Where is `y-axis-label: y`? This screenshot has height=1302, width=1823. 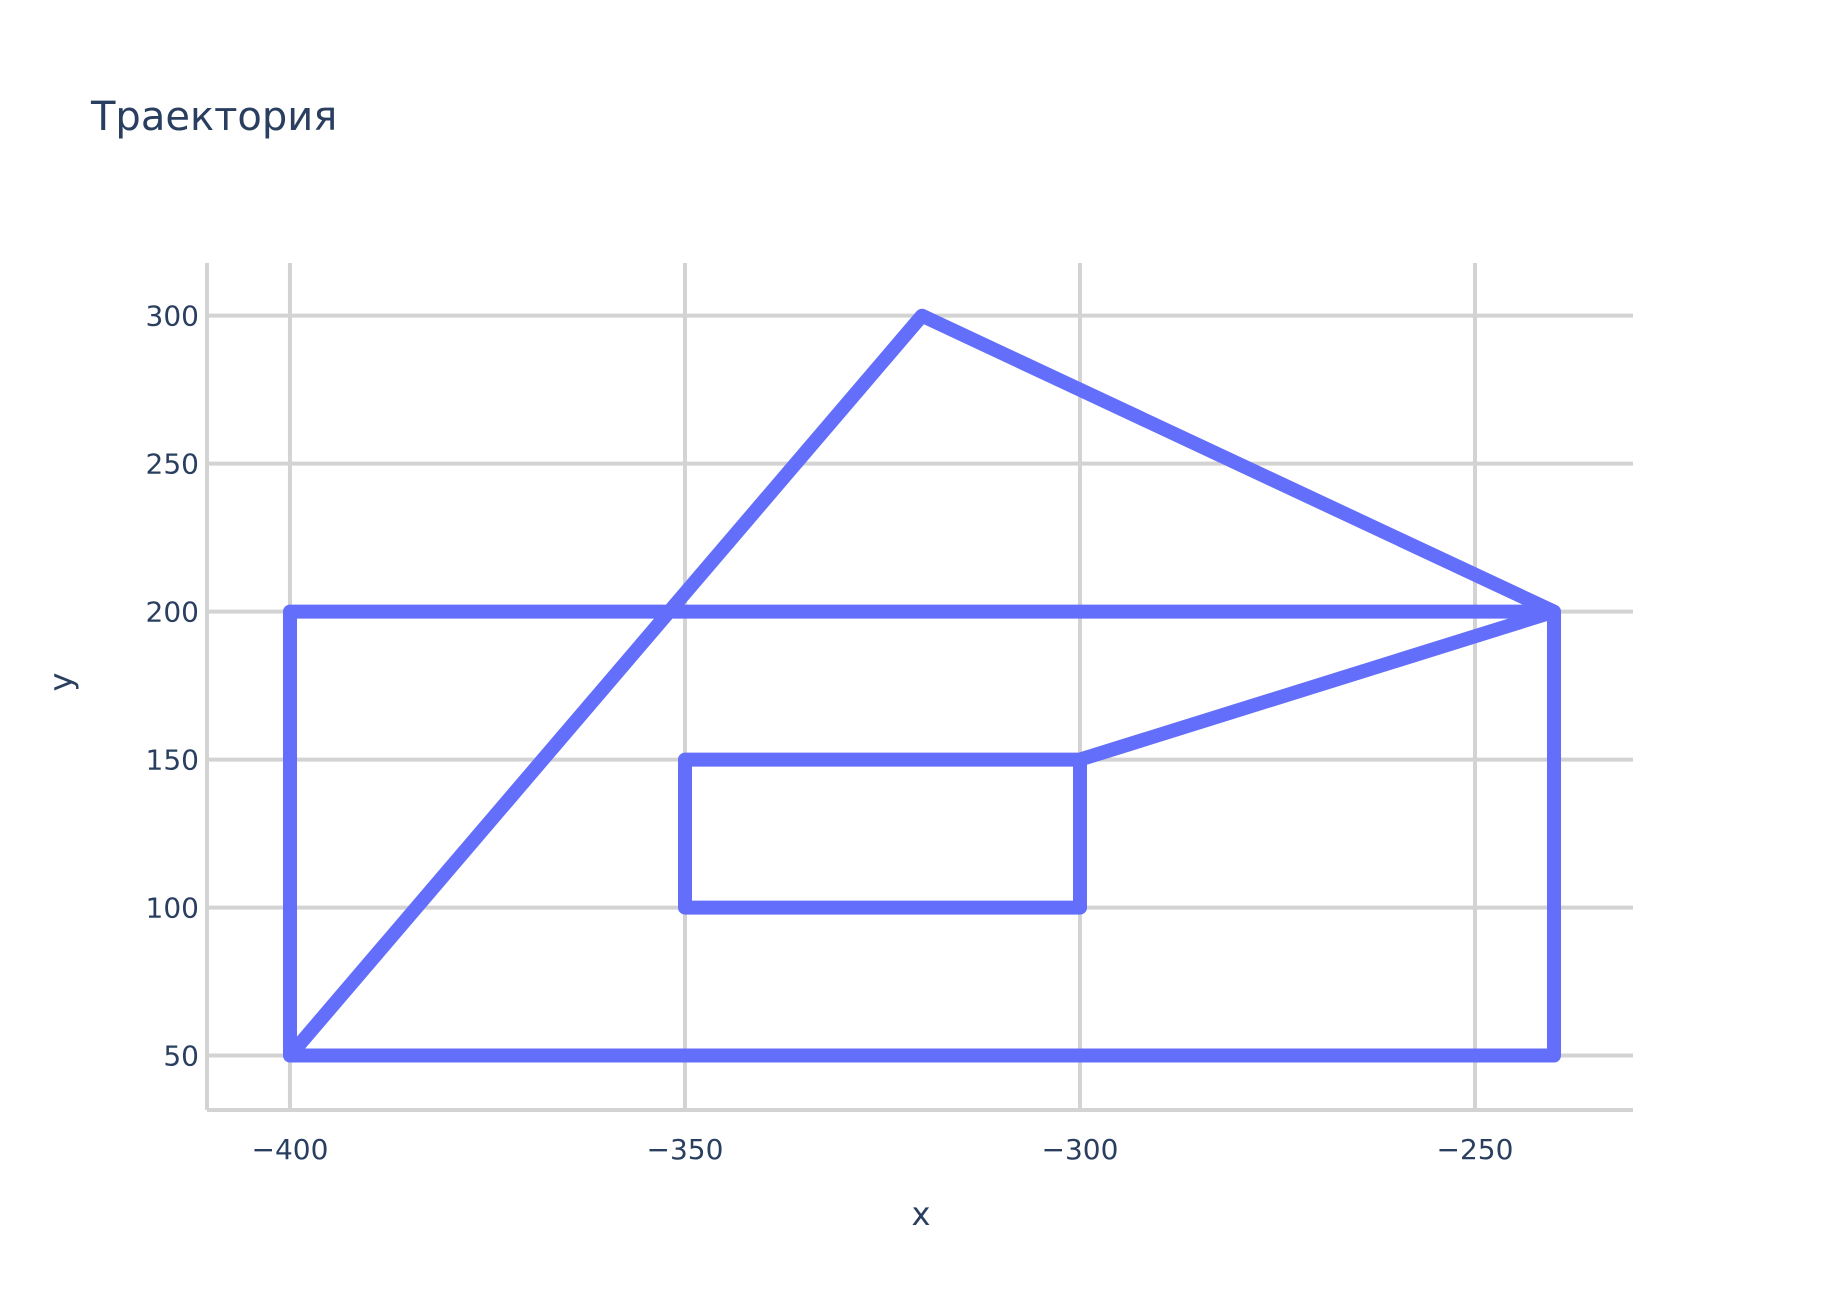
y-axis-label: y is located at coordinates (61, 682).